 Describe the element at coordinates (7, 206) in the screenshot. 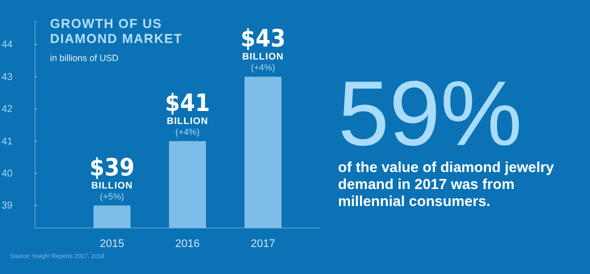

I see `y-tick-label: 39` at that location.